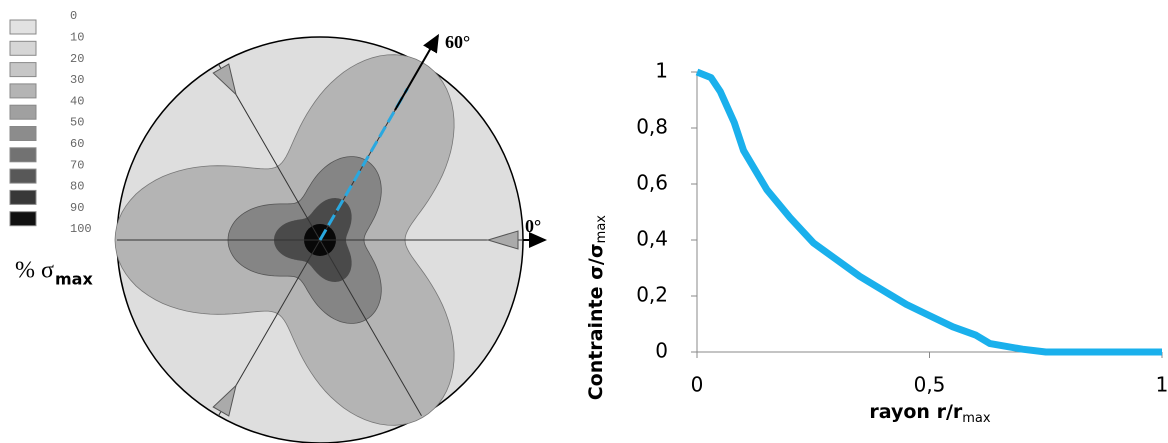  I want to click on legend-label: 50, so click(77, 123).